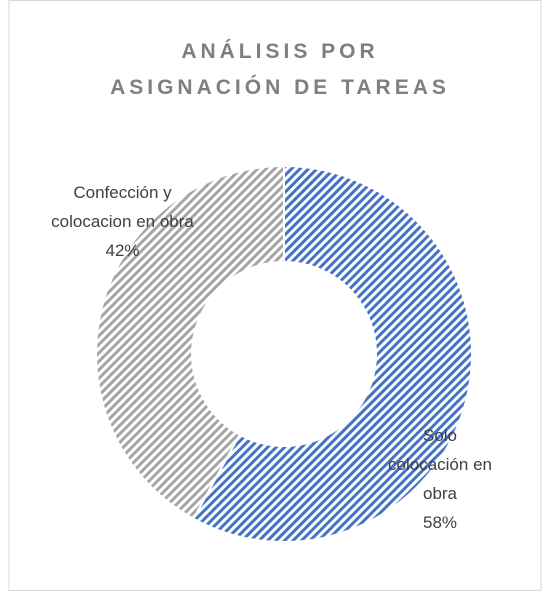 Image resolution: width=550 pixels, height=599 pixels. What do you see at coordinates (280, 69) in the screenshot?
I see `chart-title: ANÁLISIS POR ASIGNACIÓN DE TAREAS` at bounding box center [280, 69].